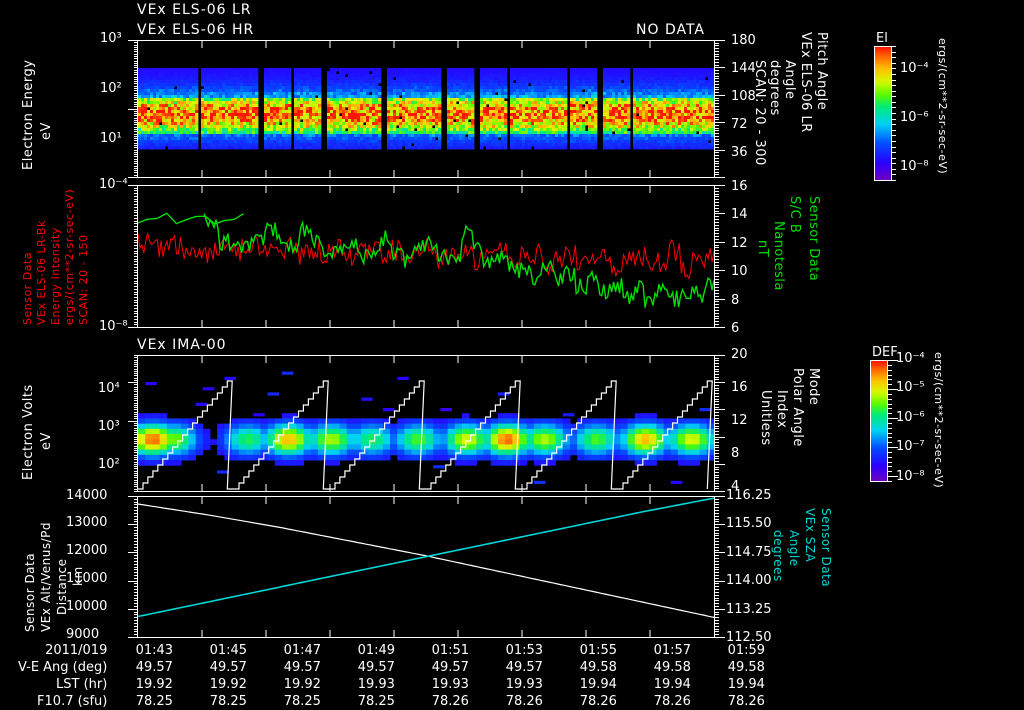  What do you see at coordinates (672, 650) in the screenshot?
I see `table-time-7: 01:57` at bounding box center [672, 650].